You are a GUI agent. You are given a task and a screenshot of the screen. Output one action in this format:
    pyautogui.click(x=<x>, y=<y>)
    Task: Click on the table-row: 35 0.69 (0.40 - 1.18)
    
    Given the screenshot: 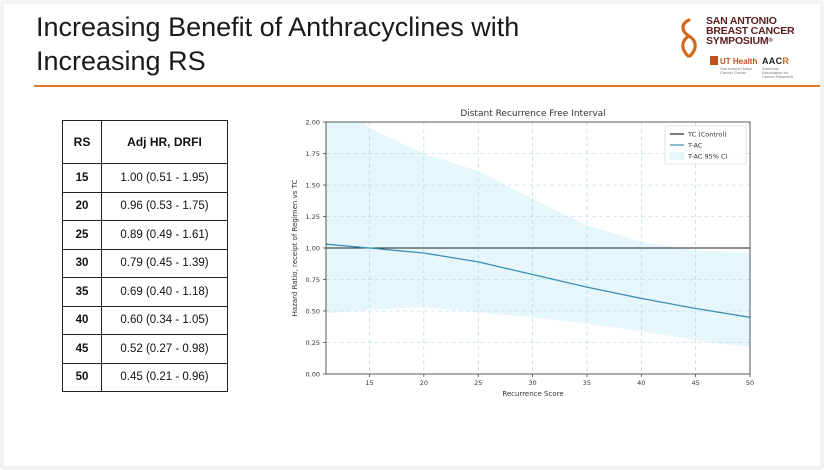 What is the action you would take?
    pyautogui.click(x=145, y=292)
    